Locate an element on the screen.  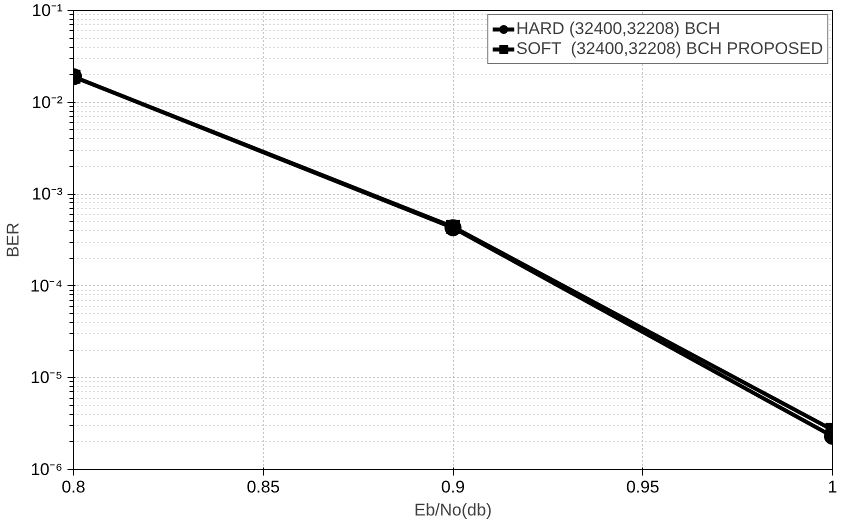
x-axis-title: Eb/No(db) is located at coordinates (453, 510).